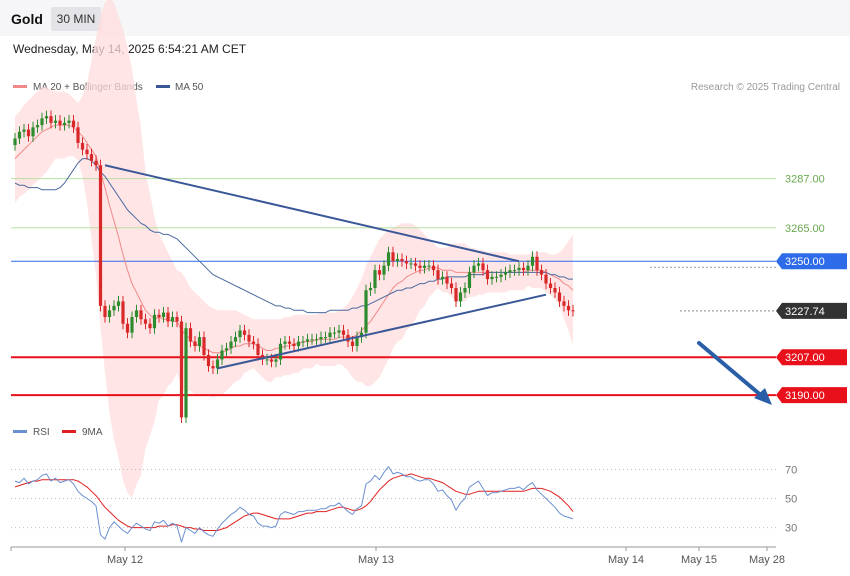  I want to click on instrument-title: Gold, so click(27, 19).